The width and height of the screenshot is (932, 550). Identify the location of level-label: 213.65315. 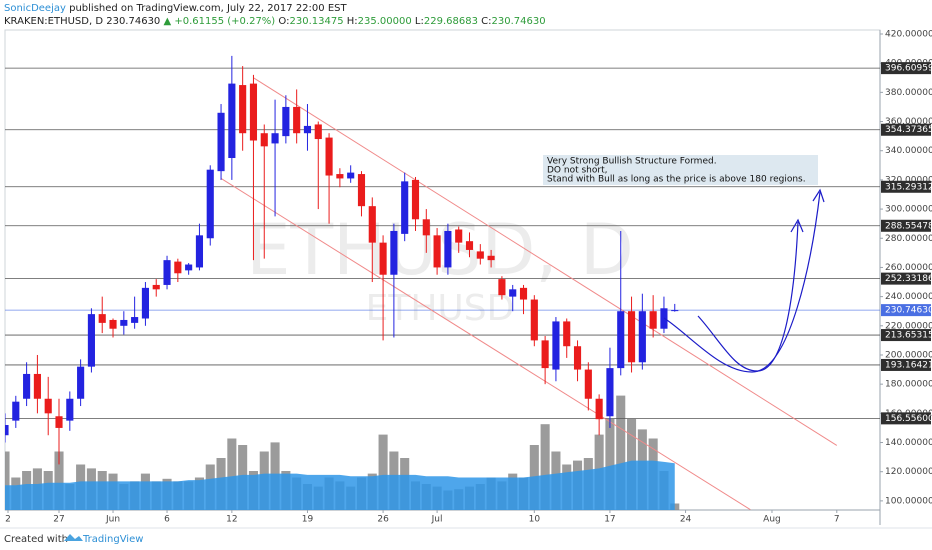
(908, 336).